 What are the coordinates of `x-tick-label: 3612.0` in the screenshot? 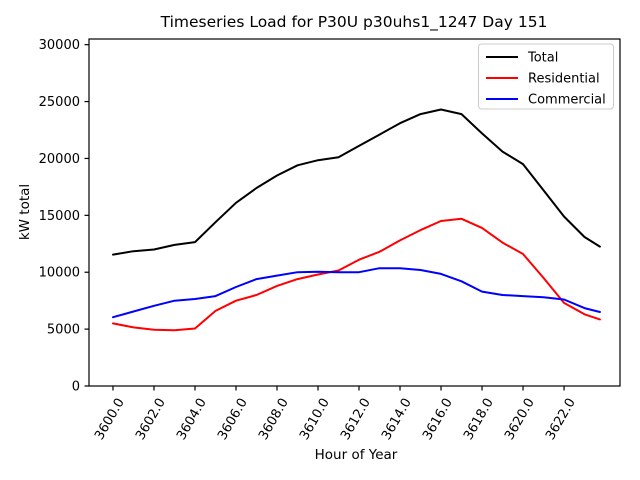 It's located at (356, 419).